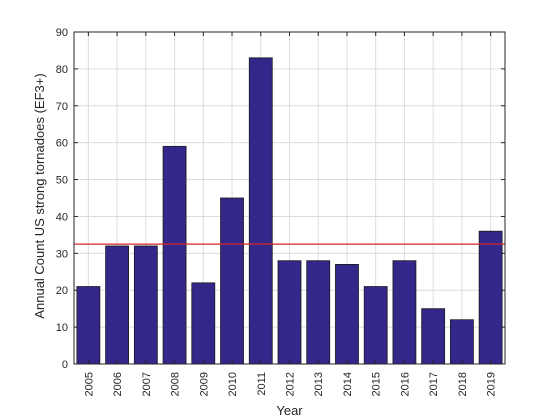 Image resolution: width=560 pixels, height=420 pixels. Describe the element at coordinates (405, 384) in the screenshot. I see `x-tick-label: 2016` at that location.